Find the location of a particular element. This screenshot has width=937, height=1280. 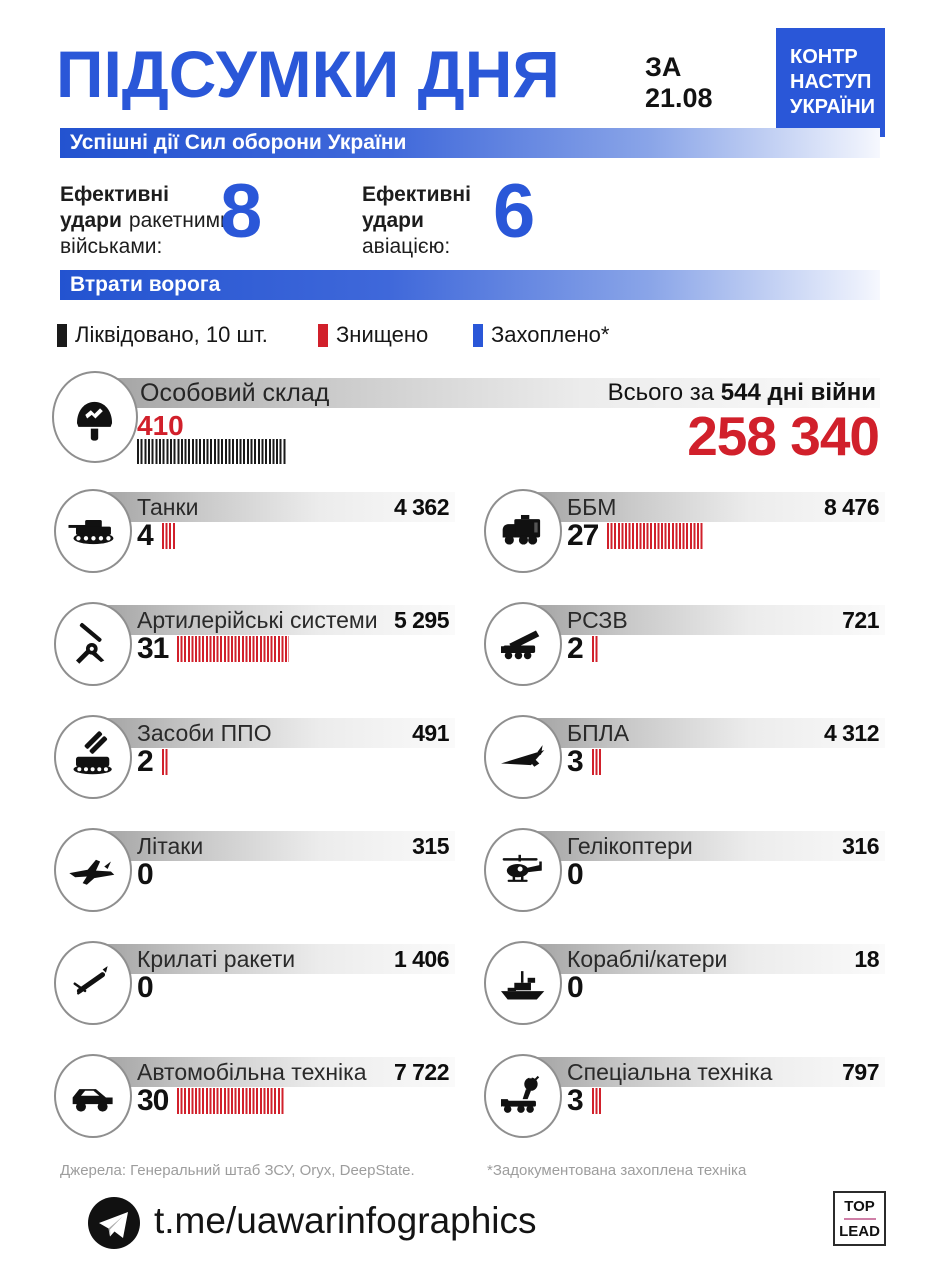

item-total: 316 is located at coordinates (860, 845).